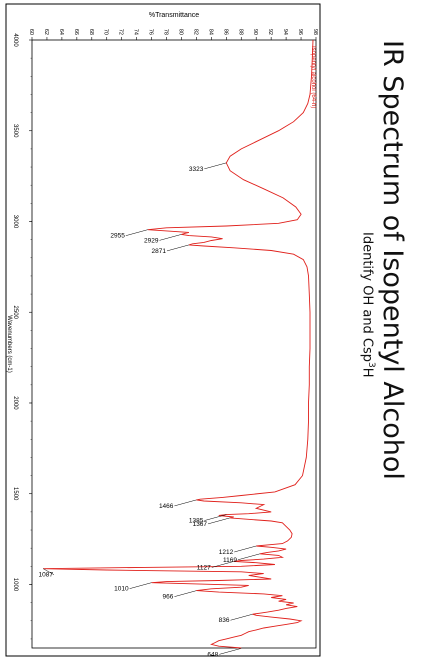 This screenshot has height=663, width=425. I want to click on transmittance-tick-label: 68, so click(91, 32).